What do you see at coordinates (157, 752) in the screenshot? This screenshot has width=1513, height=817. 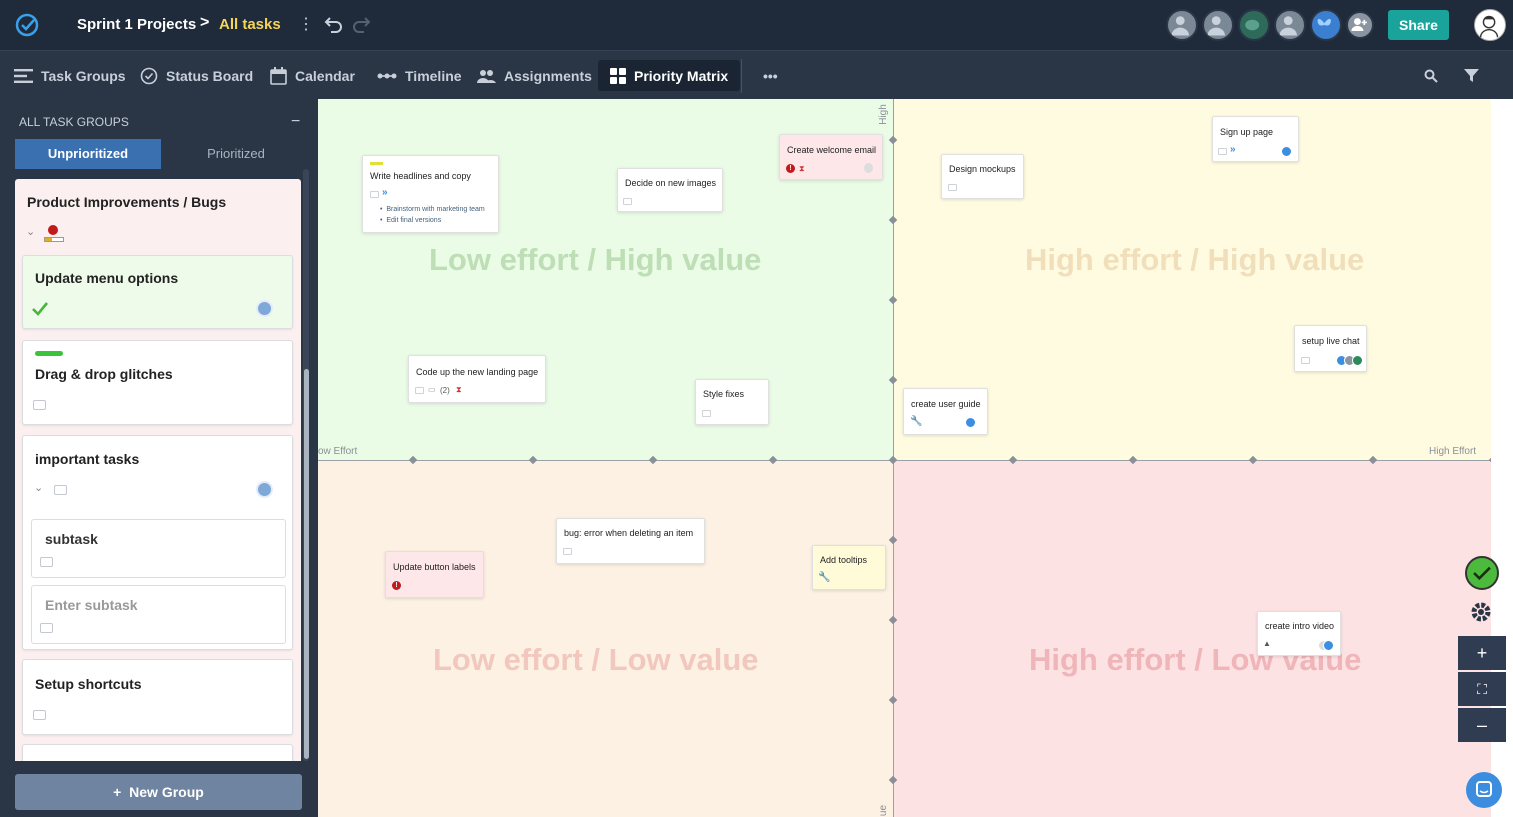 I see `task-card` at bounding box center [157, 752].